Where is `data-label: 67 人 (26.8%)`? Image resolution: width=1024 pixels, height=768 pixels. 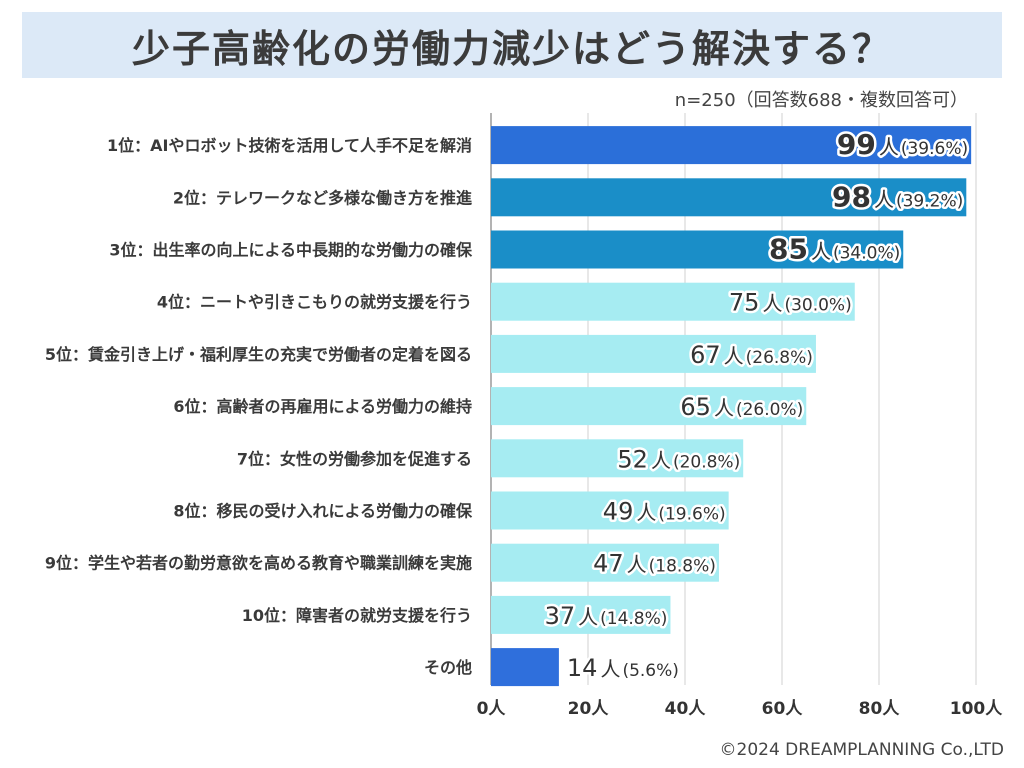
data-label: 67 人 (26.8%) is located at coordinates (751, 355).